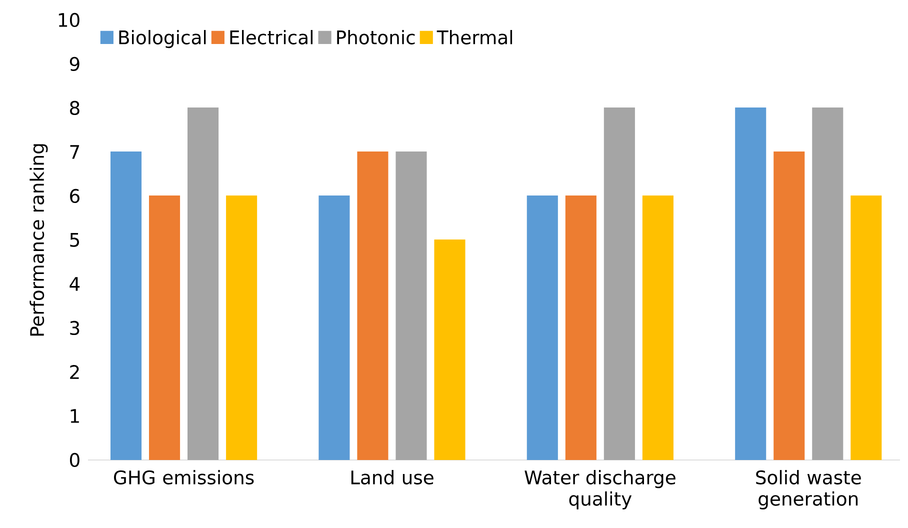 Image resolution: width=908 pixels, height=528 pixels. I want to click on y-tick-label: 9, so click(75, 64).